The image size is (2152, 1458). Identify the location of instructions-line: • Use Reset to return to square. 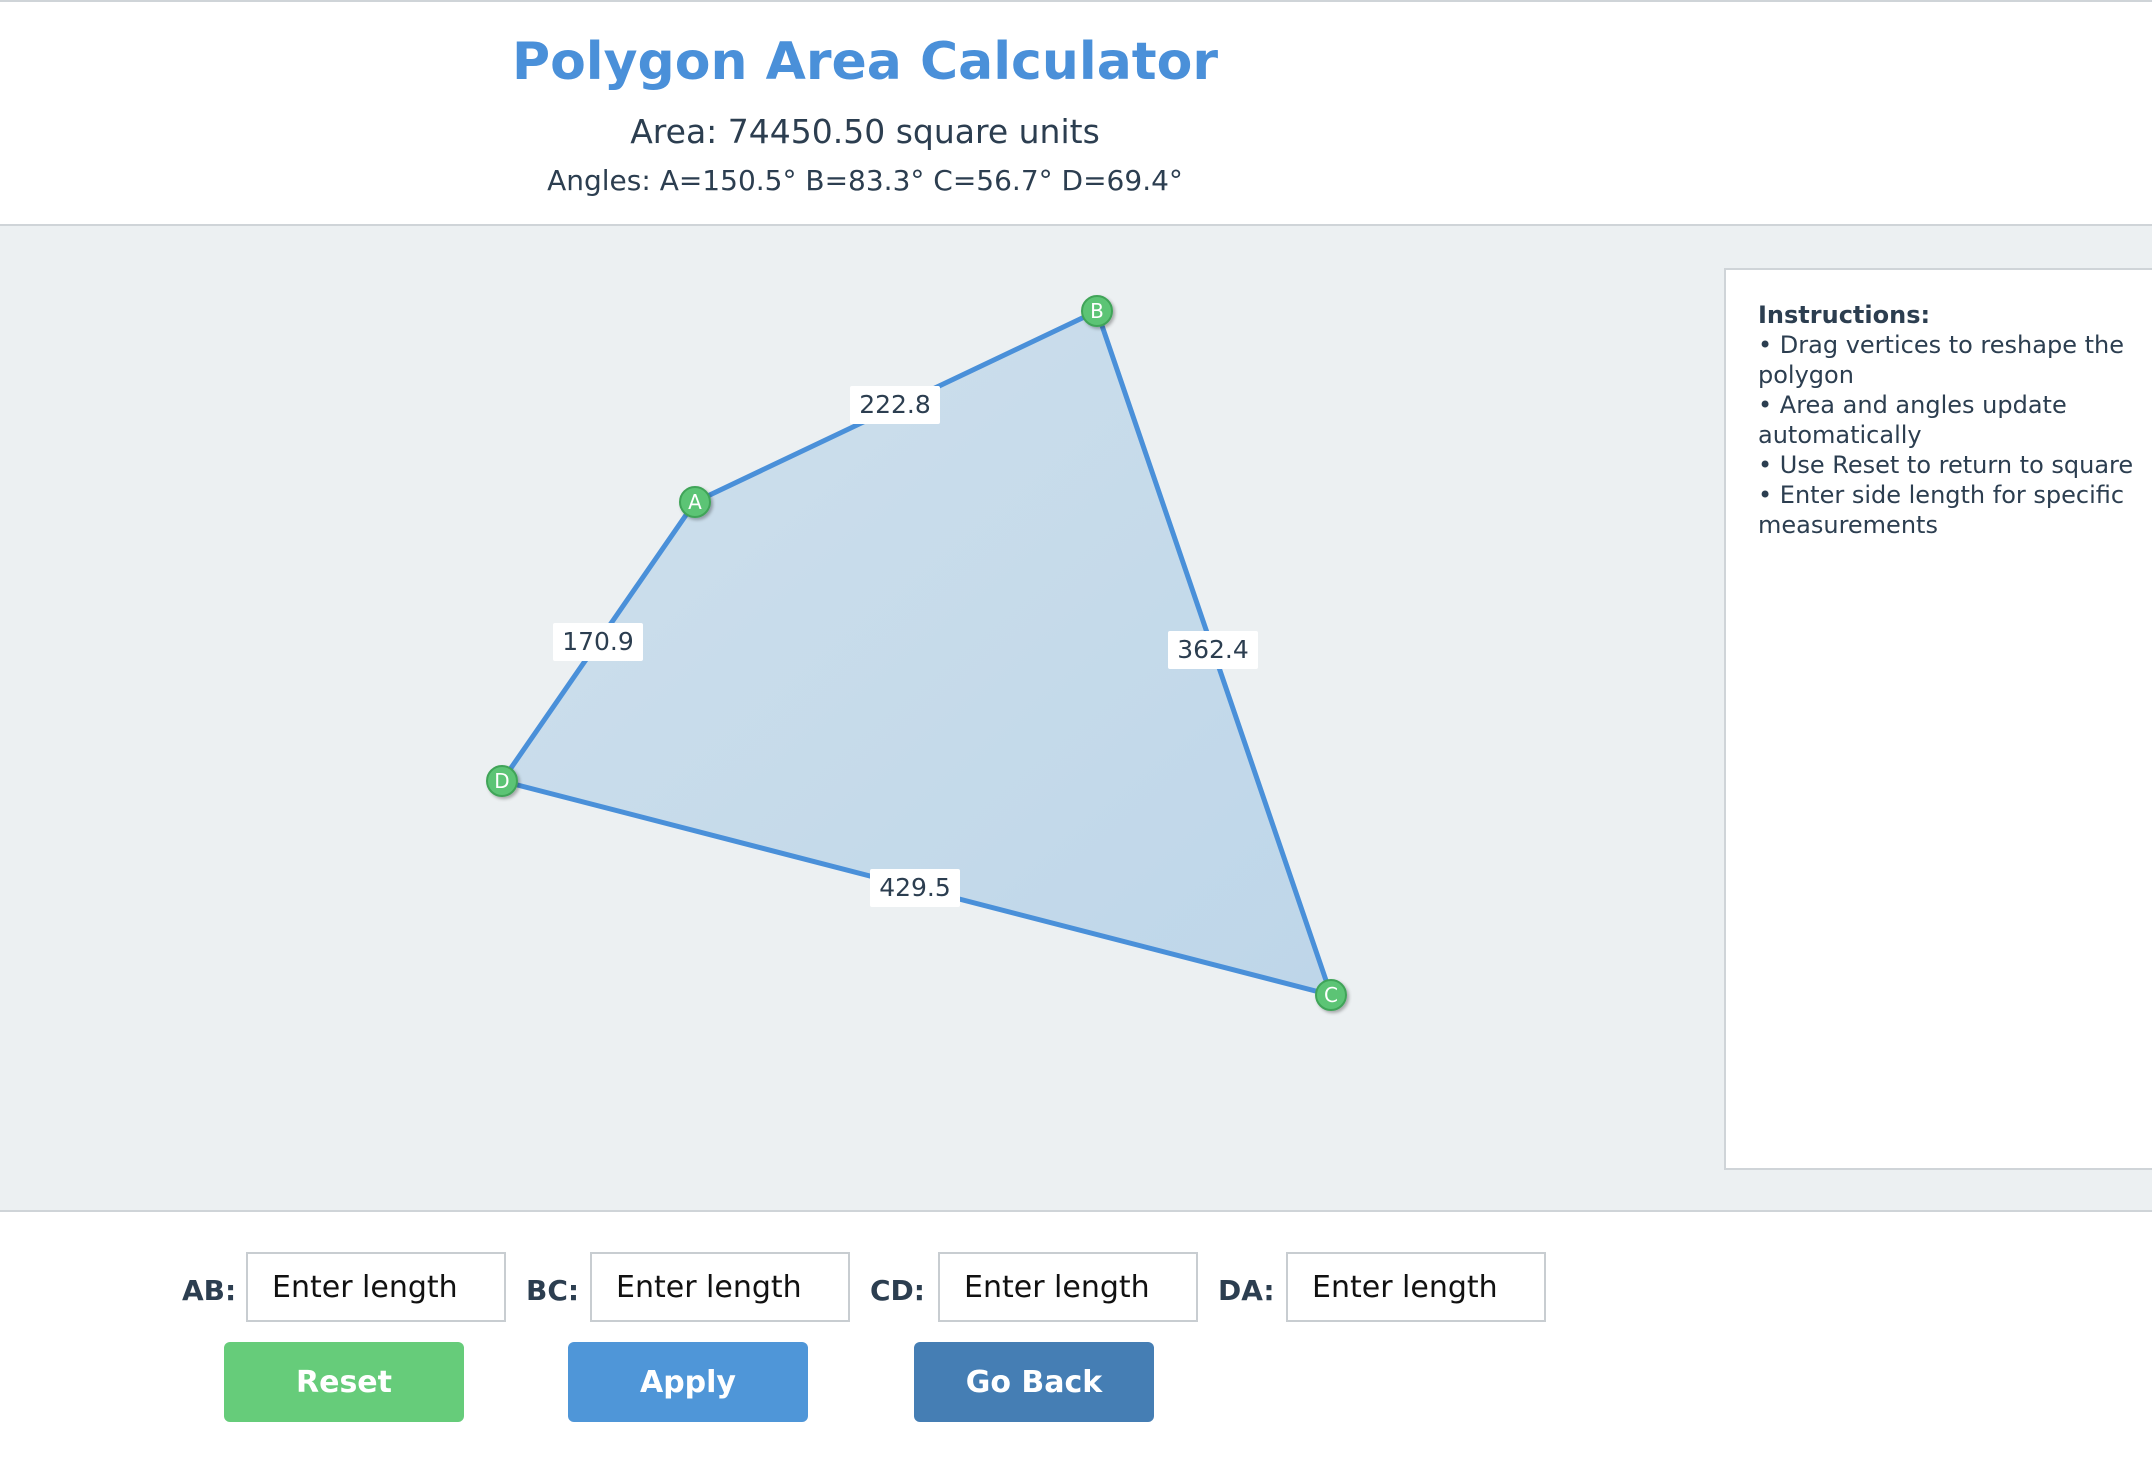
(1946, 465).